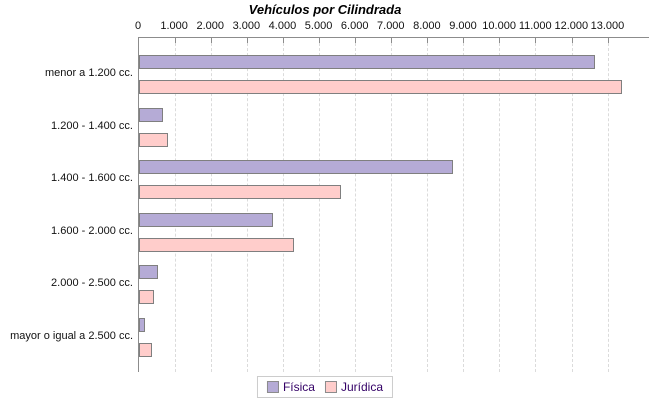 This screenshot has height=400, width=650. I want to click on x-tick-label: 8.000, so click(427, 26).